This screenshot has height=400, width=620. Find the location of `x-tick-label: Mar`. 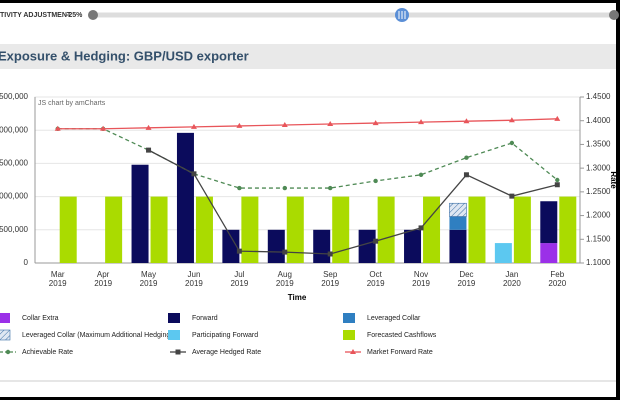

x-tick-label: Mar is located at coordinates (58, 274).